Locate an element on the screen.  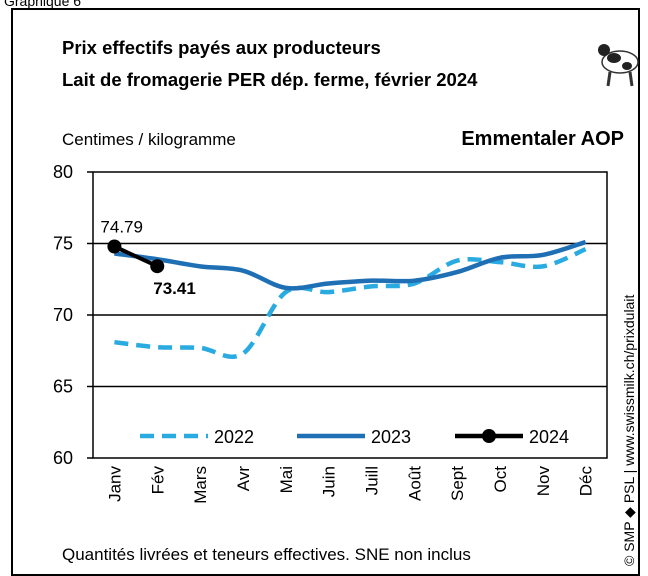
y-tick-label: 60 is located at coordinates (63, 458).